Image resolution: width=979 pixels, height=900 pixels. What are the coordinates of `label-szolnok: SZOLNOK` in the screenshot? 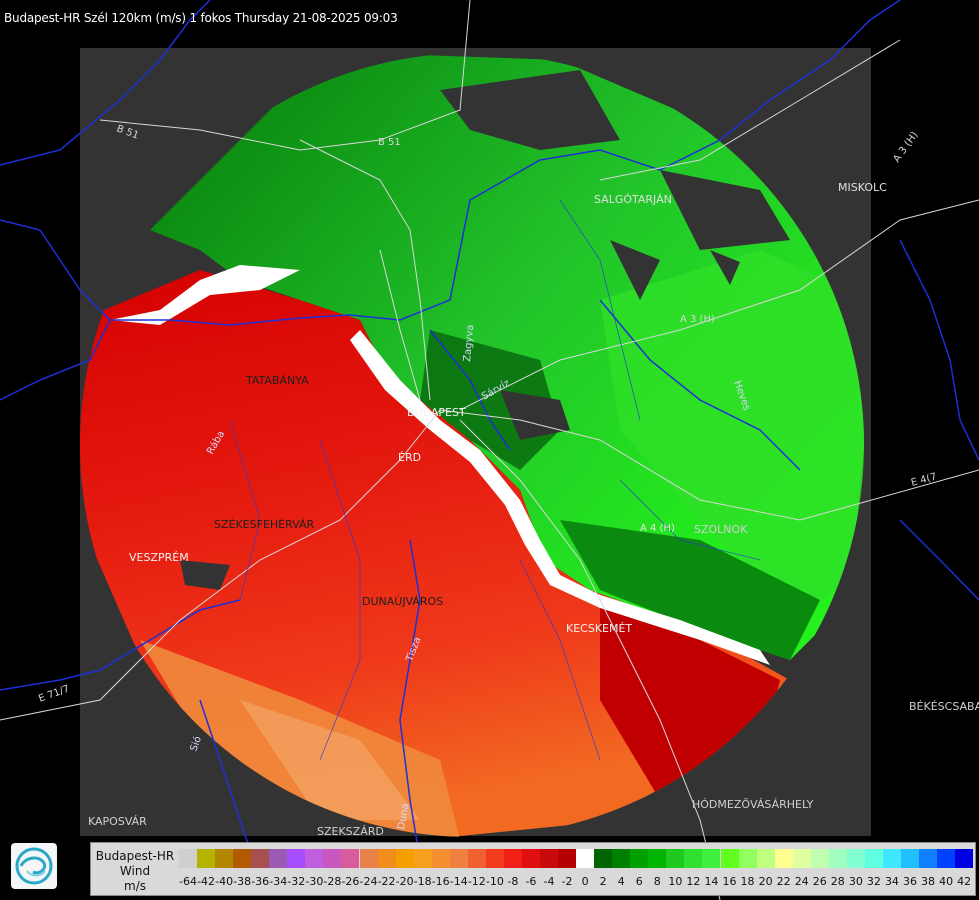 It's located at (721, 529).